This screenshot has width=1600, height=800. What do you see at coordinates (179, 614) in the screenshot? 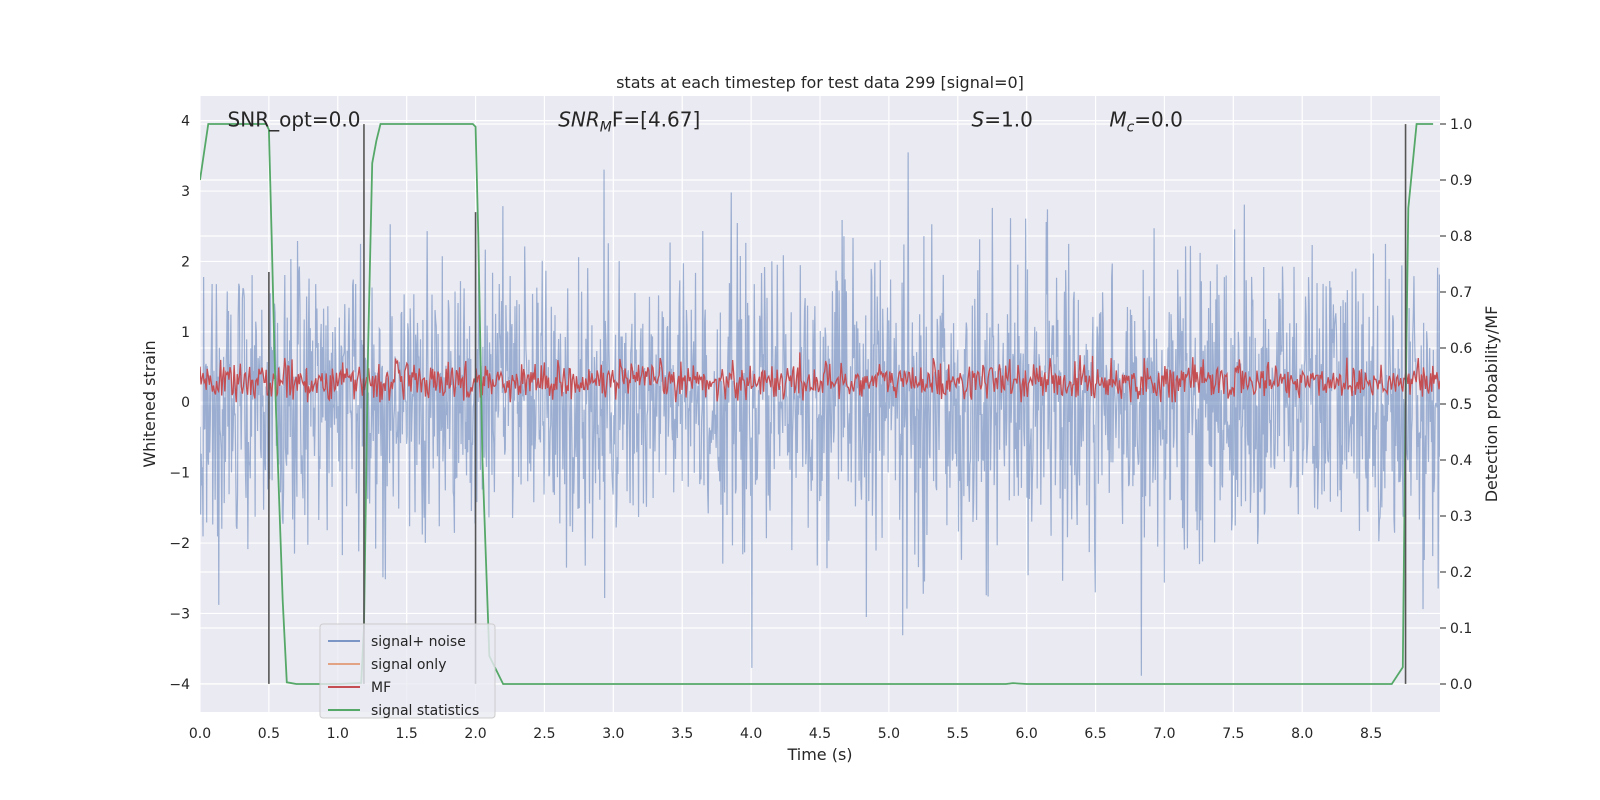
I see `y-tick-label: −3` at bounding box center [179, 614].